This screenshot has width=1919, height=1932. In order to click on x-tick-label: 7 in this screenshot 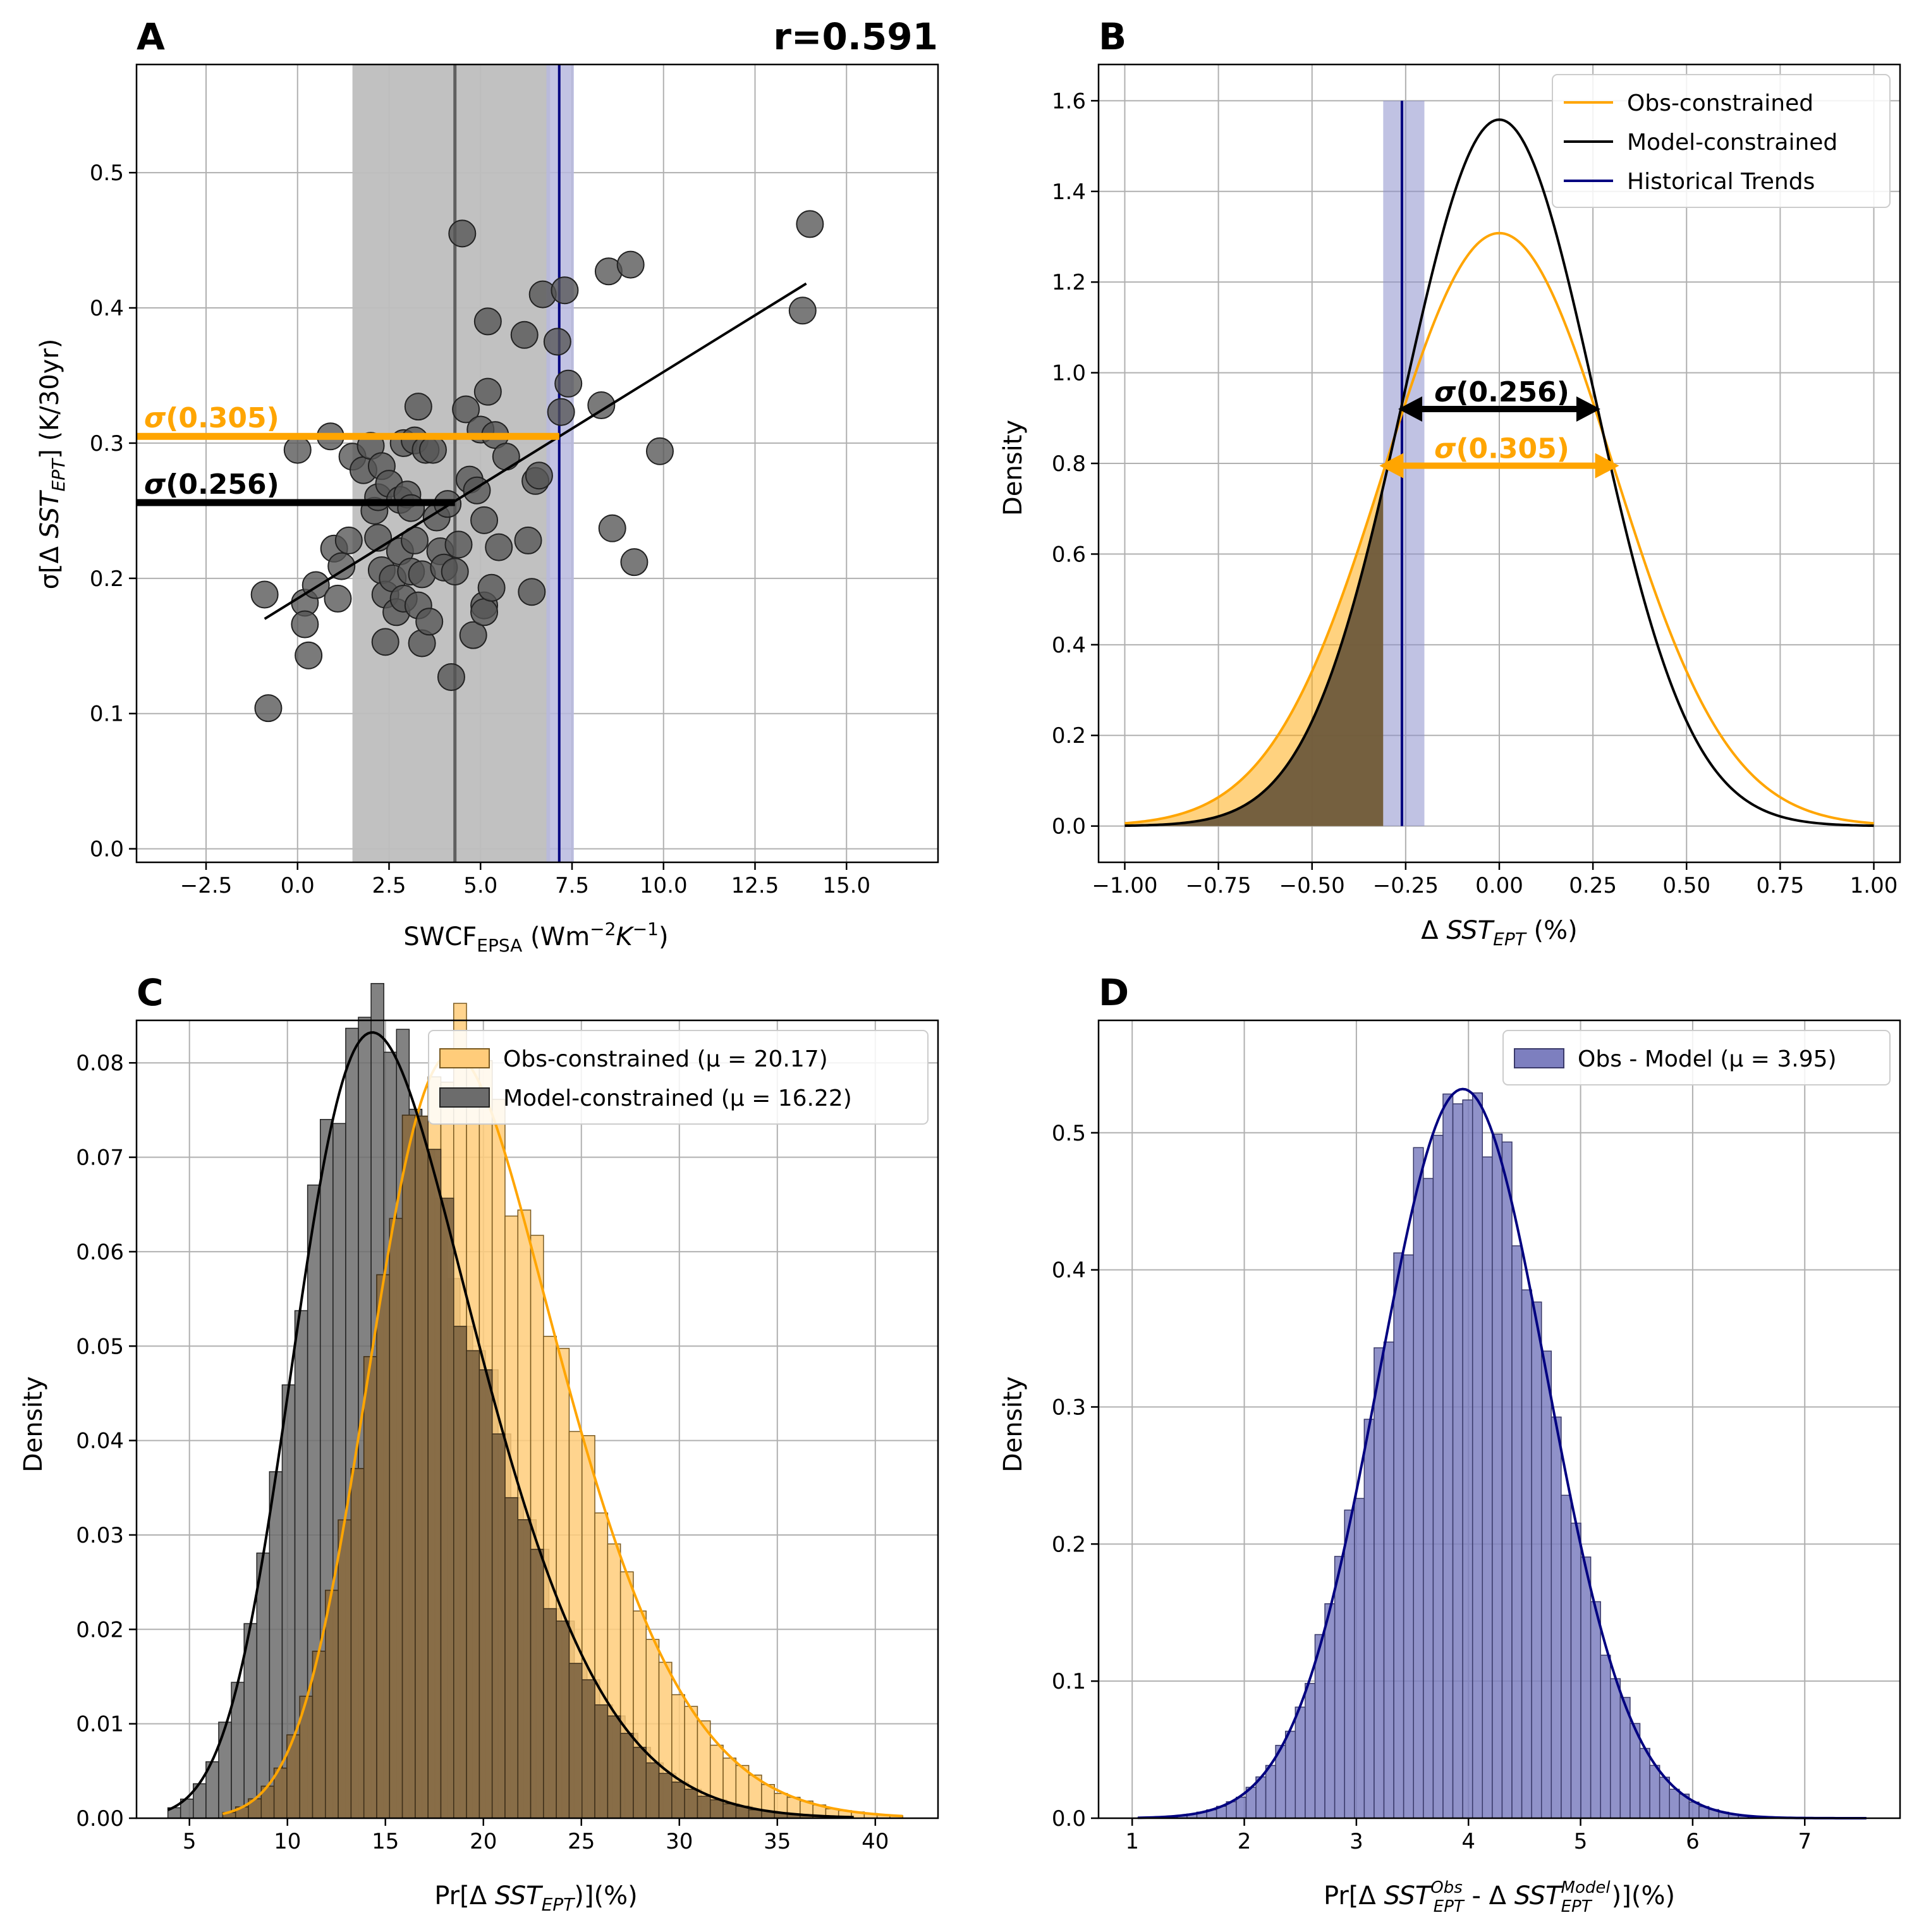, I will do `click(1805, 1841)`.